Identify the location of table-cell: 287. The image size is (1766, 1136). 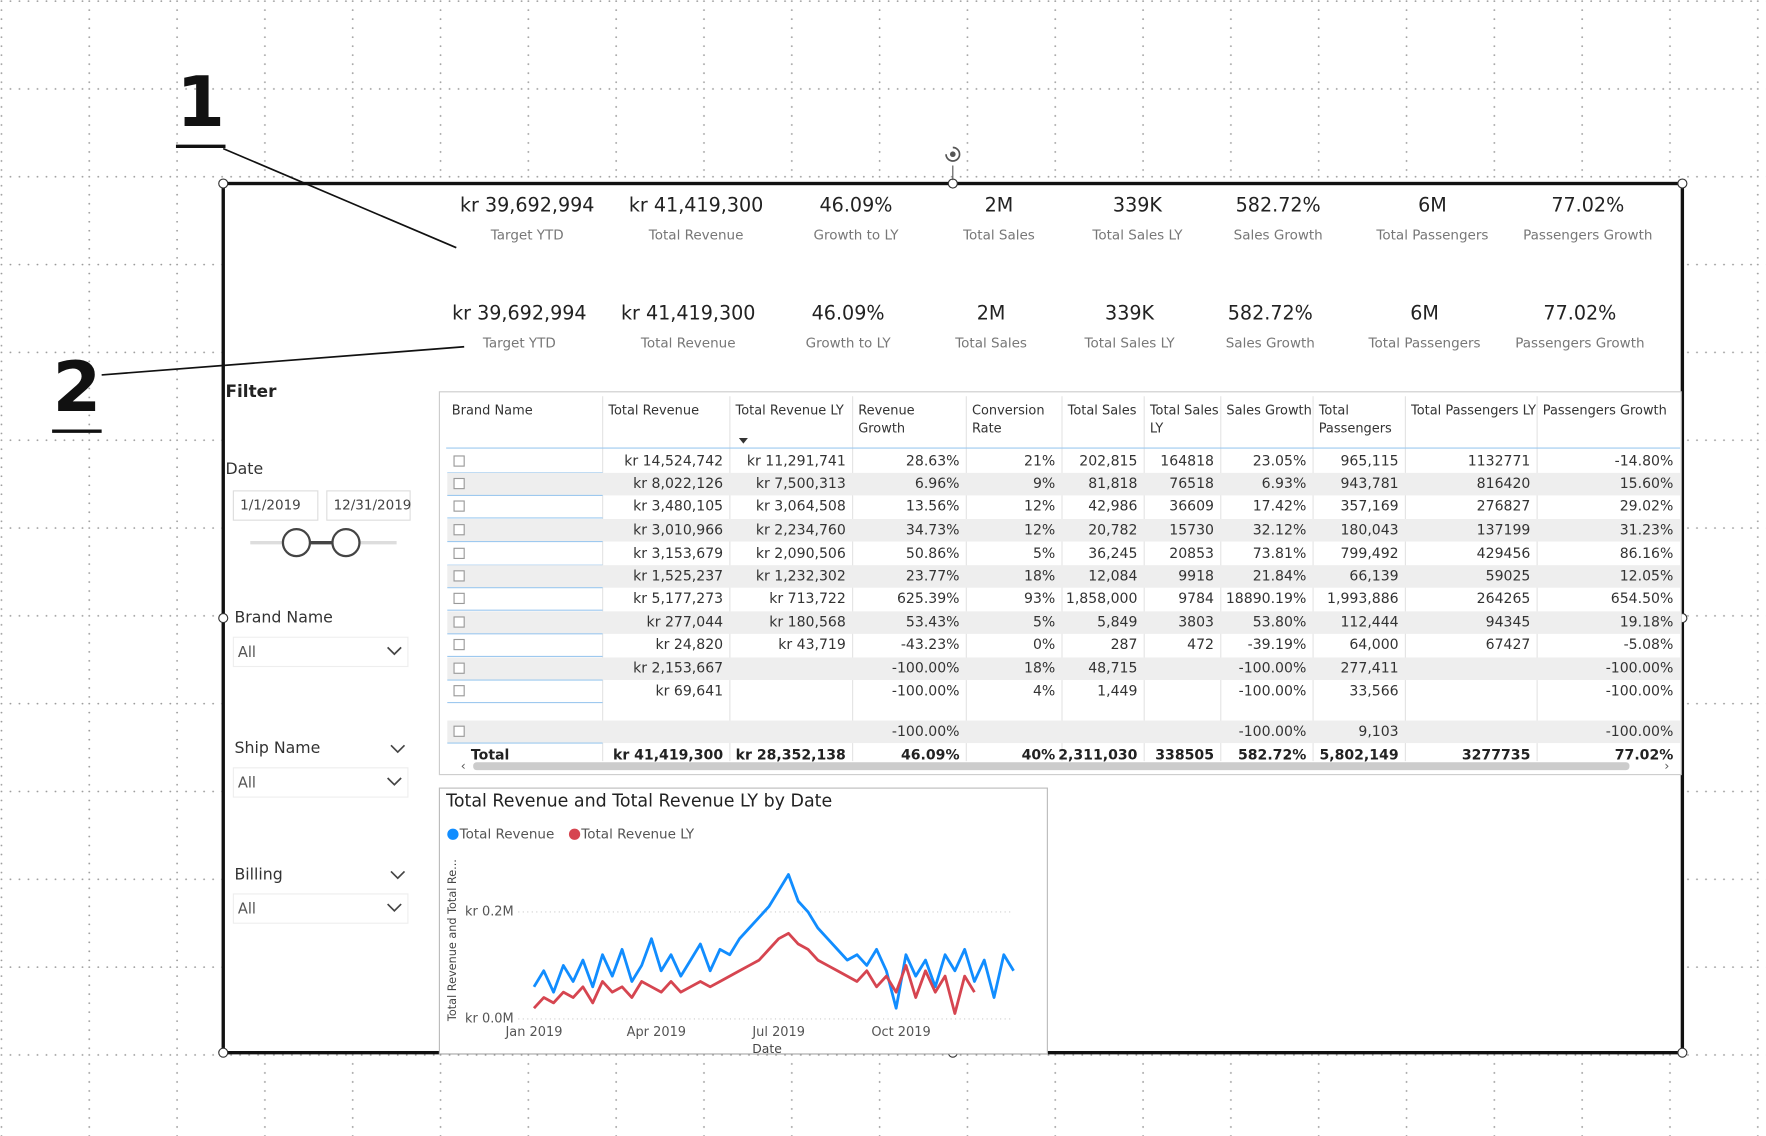
(1124, 645).